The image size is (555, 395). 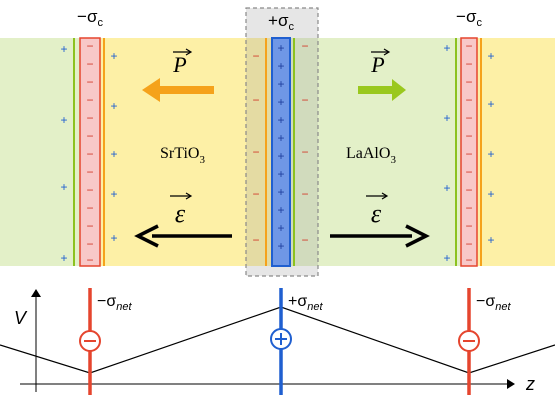 What do you see at coordinates (376, 213) in the screenshot?
I see `field-label-right: ε` at bounding box center [376, 213].